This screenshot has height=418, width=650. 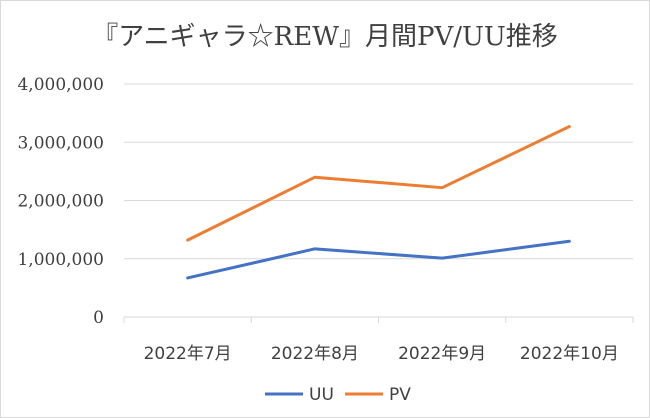 What do you see at coordinates (98, 318) in the screenshot?
I see `y-tick-label: 0` at bounding box center [98, 318].